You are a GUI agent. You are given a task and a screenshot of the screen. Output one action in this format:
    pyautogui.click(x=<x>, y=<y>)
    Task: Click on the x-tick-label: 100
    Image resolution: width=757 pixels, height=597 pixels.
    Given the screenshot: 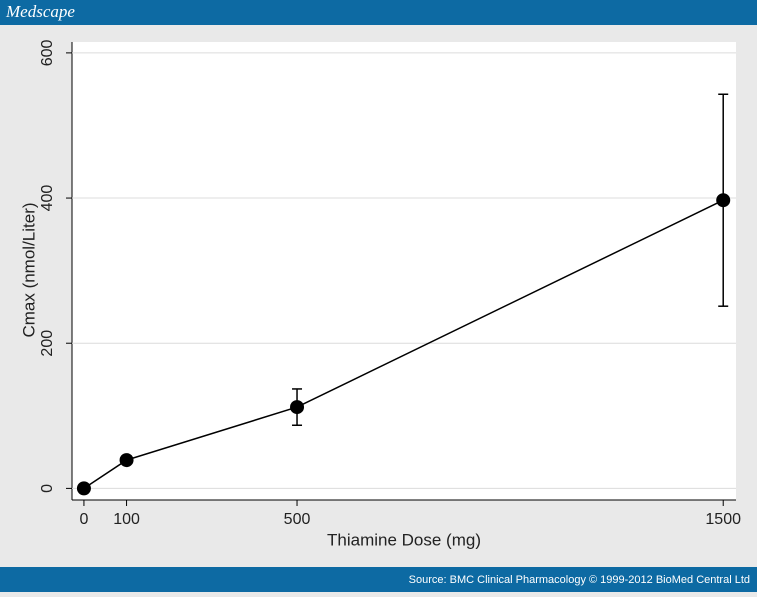 What is the action you would take?
    pyautogui.click(x=126, y=519)
    